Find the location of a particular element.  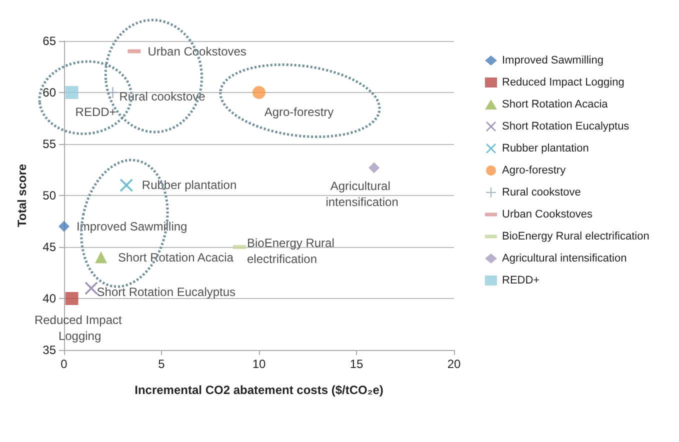

text: BioEnergy Rural electrification is located at coordinates (290, 251).